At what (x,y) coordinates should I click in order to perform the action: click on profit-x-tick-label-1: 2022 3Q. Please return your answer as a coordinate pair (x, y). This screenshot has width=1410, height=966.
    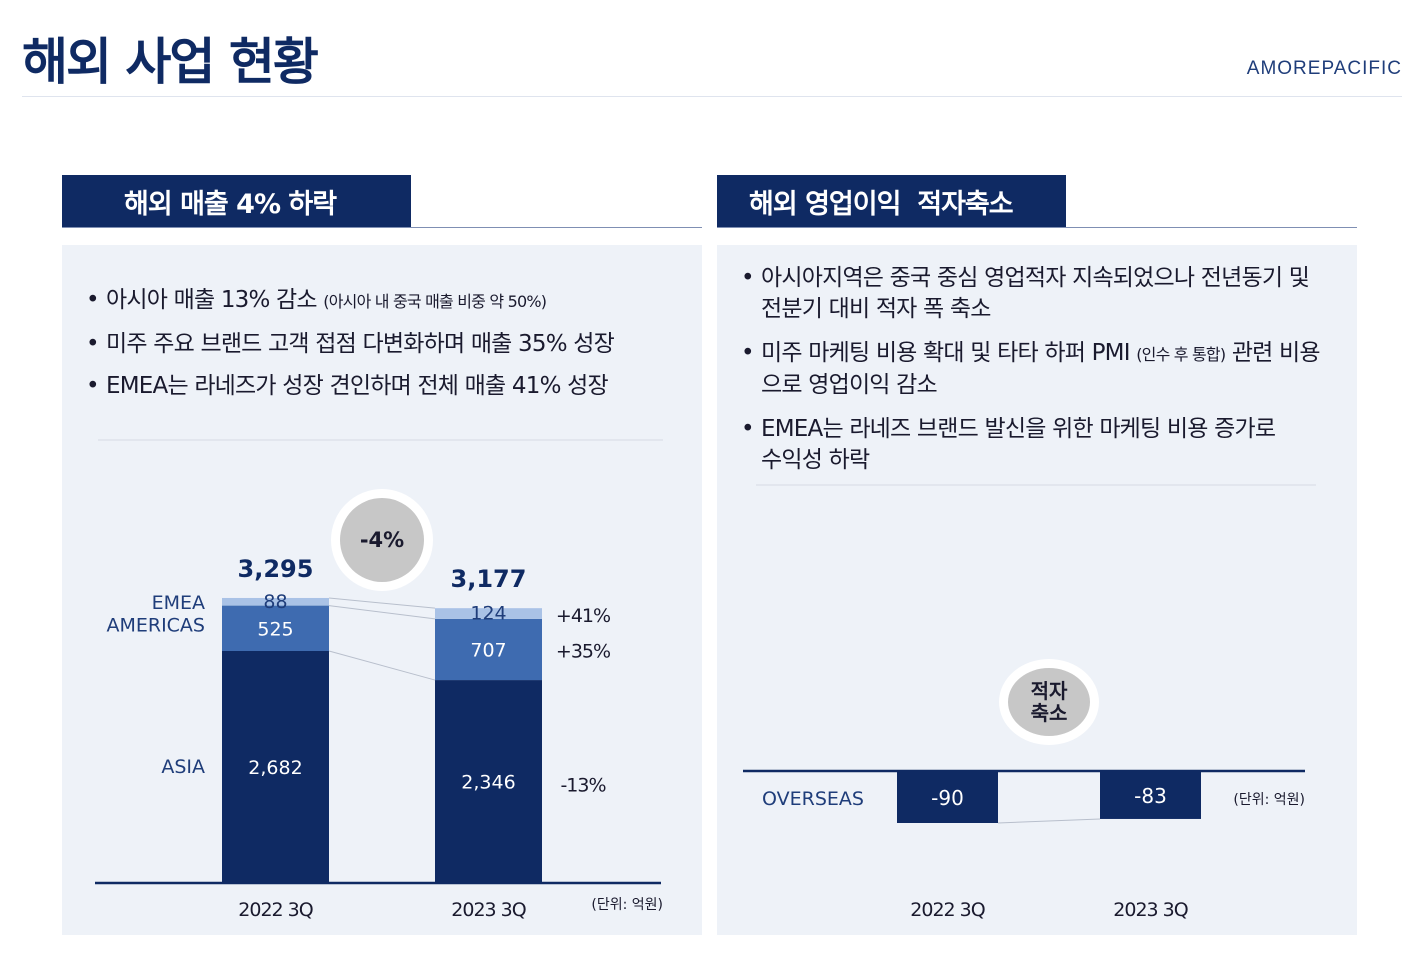
    Looking at the image, I should click on (947, 910).